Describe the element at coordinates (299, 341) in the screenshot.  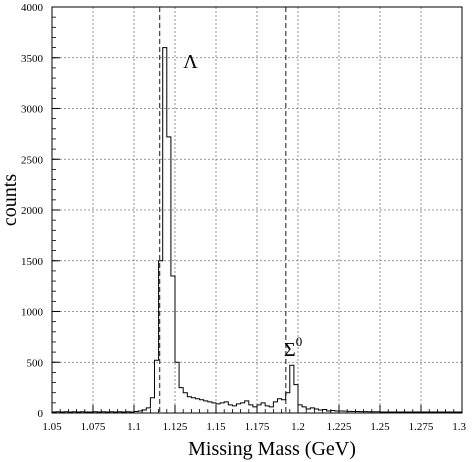
I see `sigma-annotation-superscript: 0` at that location.